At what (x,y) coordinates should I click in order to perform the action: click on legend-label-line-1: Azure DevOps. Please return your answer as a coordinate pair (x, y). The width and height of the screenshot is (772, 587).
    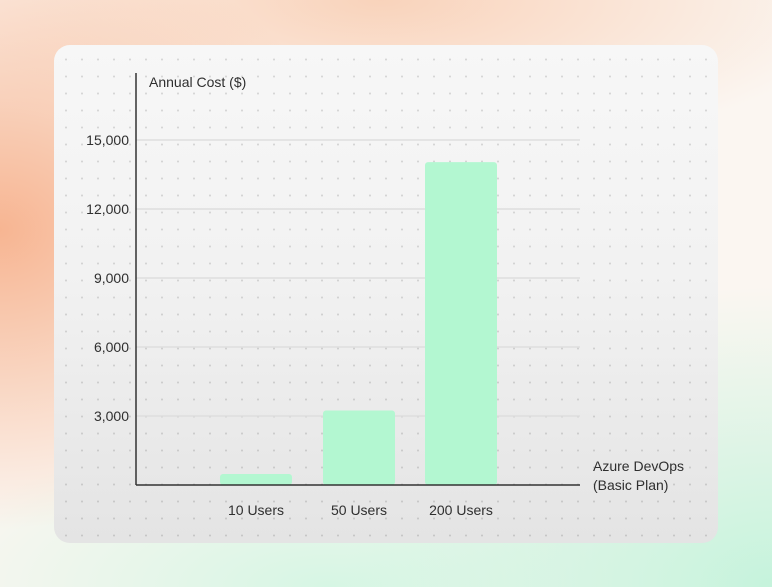
    Looking at the image, I should click on (638, 466).